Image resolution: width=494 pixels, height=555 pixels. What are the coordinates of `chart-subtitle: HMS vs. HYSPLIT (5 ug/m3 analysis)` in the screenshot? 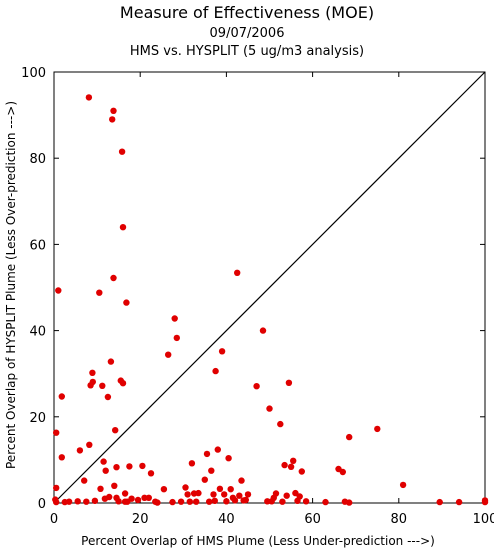 It's located at (247, 51).